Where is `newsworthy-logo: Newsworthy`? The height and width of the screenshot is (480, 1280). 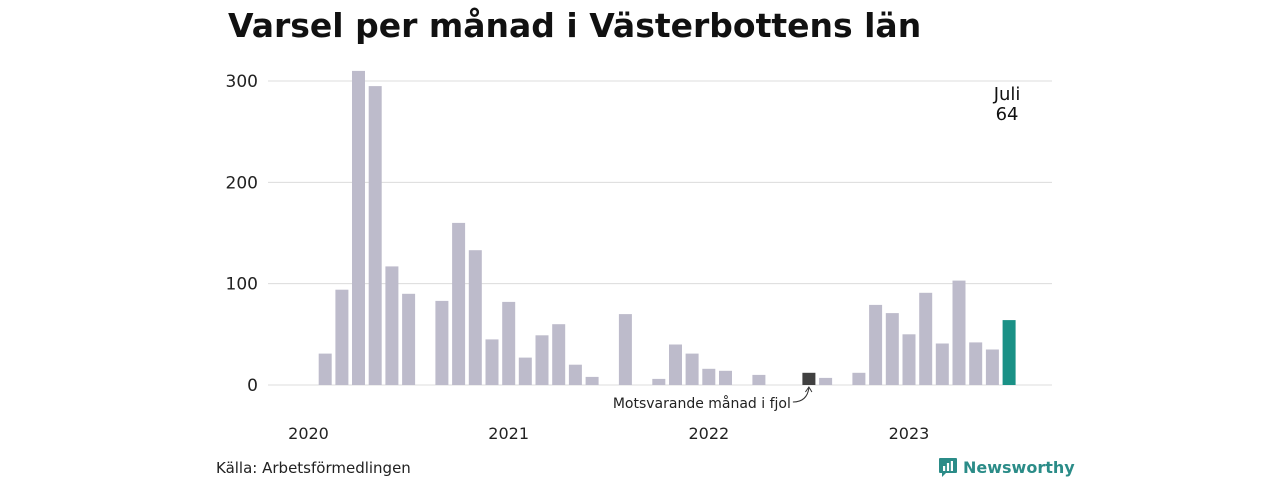 newsworthy-logo: Newsworthy is located at coordinates (1006, 467).